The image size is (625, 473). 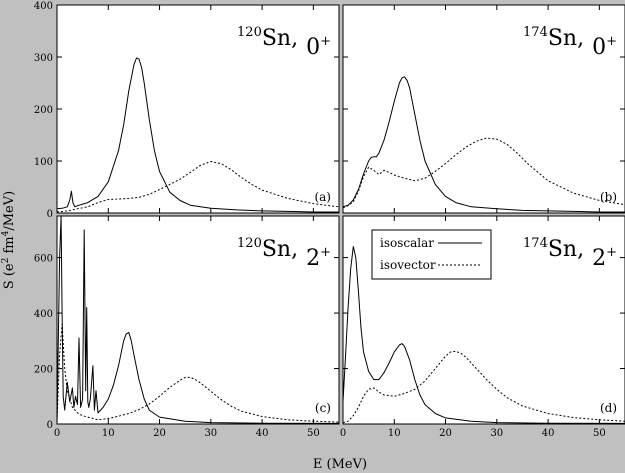 What do you see at coordinates (313, 47) in the screenshot?
I see `panel-a-title-mult: 0` at bounding box center [313, 47].